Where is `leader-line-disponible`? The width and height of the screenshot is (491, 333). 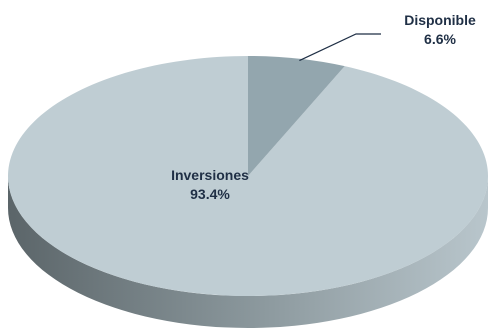 leader-line-disponible is located at coordinates (340, 47).